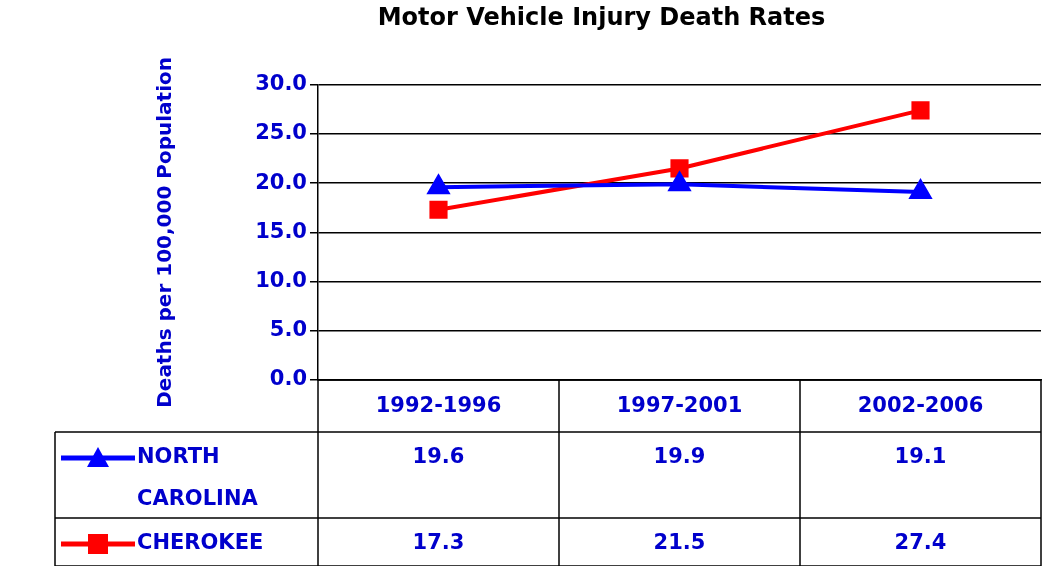 This screenshot has width=1055, height=566. Describe the element at coordinates (601, 16) in the screenshot. I see `chart-title: Motor Vehicle Injury Death Rates` at that location.